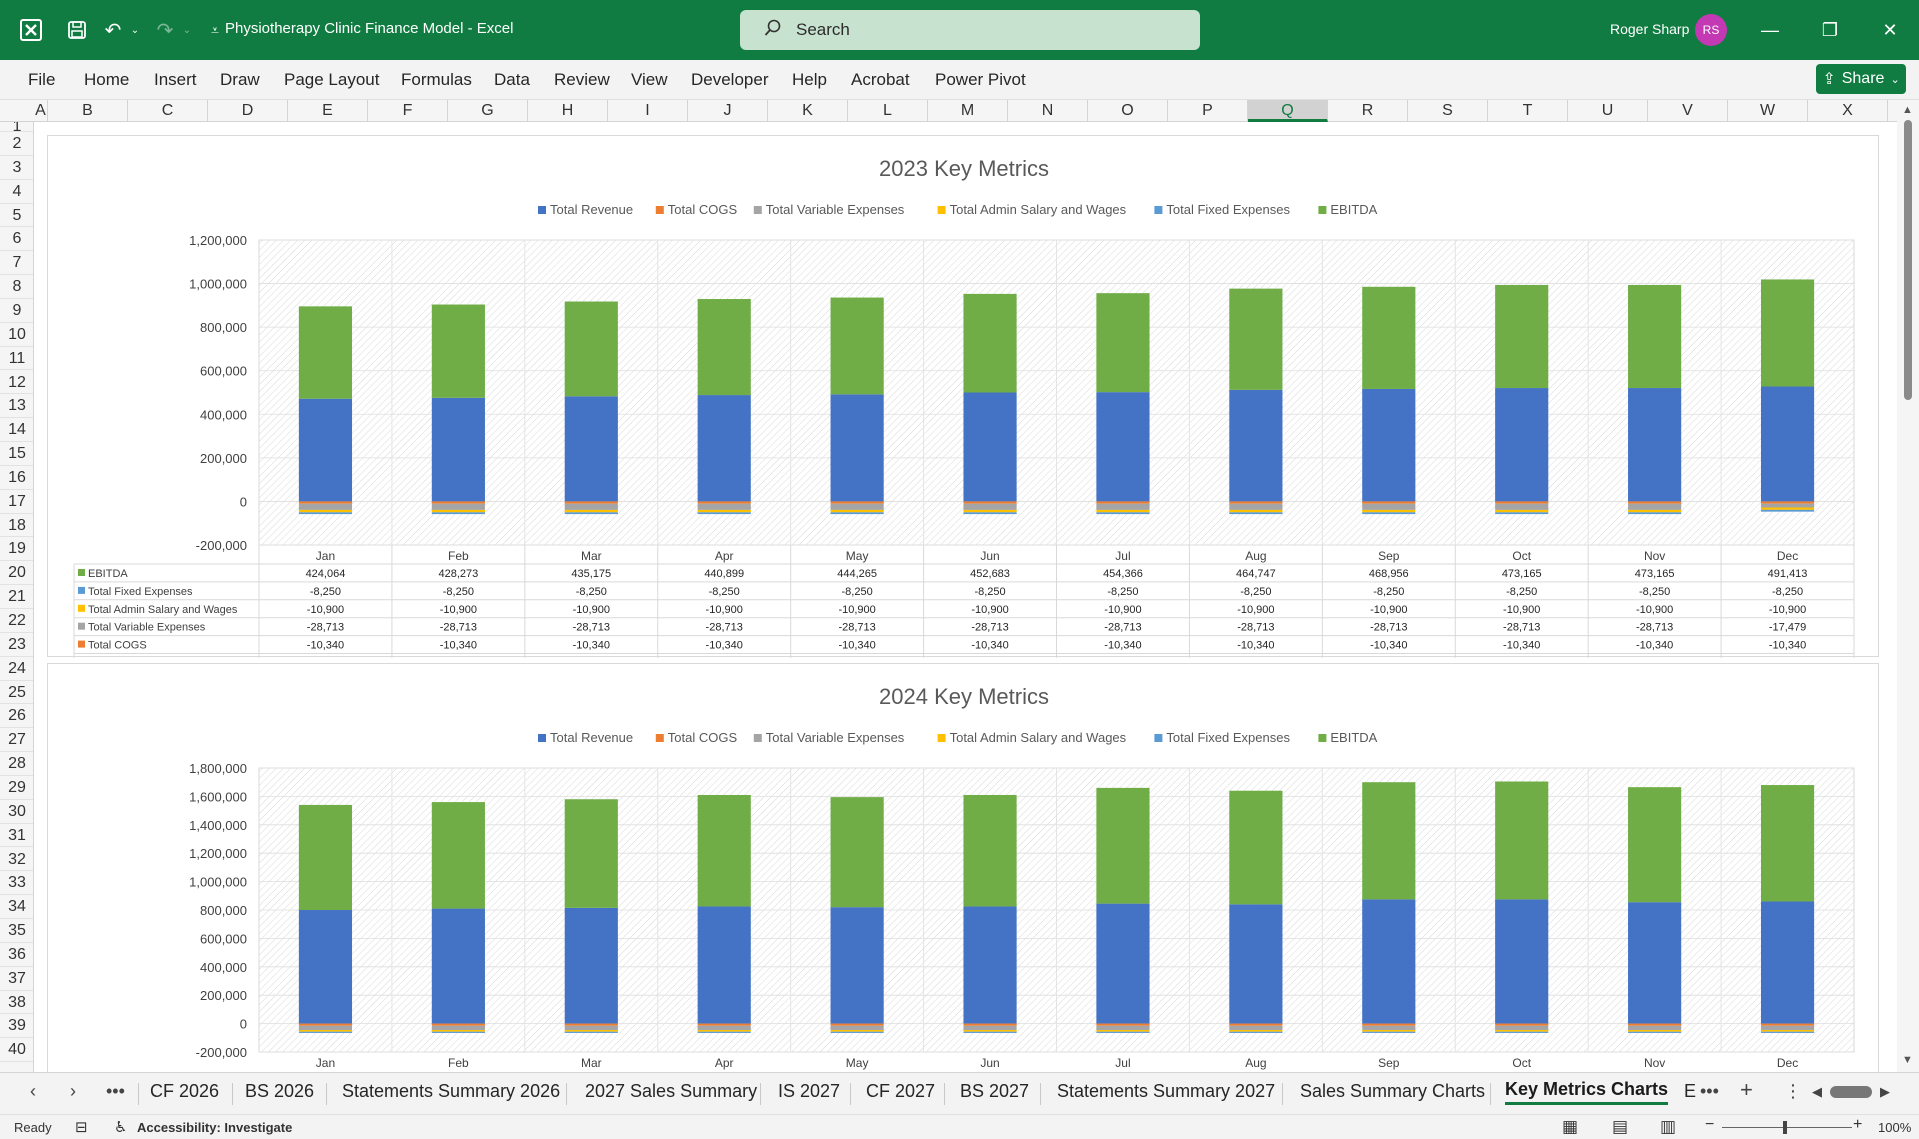 The width and height of the screenshot is (1919, 1139). Describe the element at coordinates (215, 29) in the screenshot. I see `customize-toolbar-icon: ⩡` at that location.